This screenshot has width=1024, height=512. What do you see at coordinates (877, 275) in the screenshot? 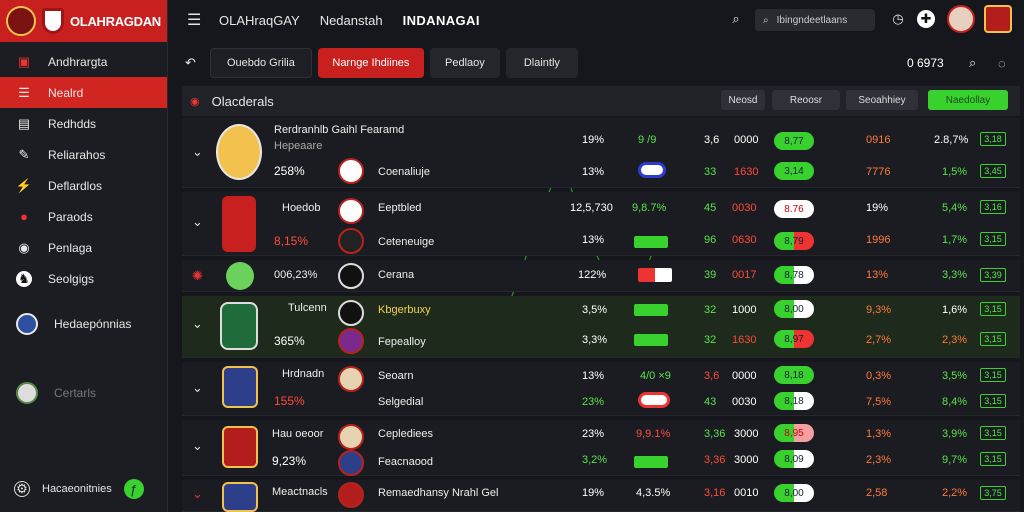
I see `rate-value: 13%` at bounding box center [877, 275].